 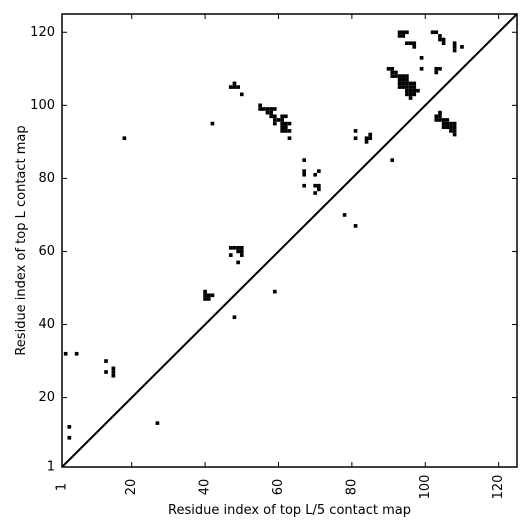 I want to click on x-axis-label: Residue index of top L/5 contact map, so click(x=289, y=510).